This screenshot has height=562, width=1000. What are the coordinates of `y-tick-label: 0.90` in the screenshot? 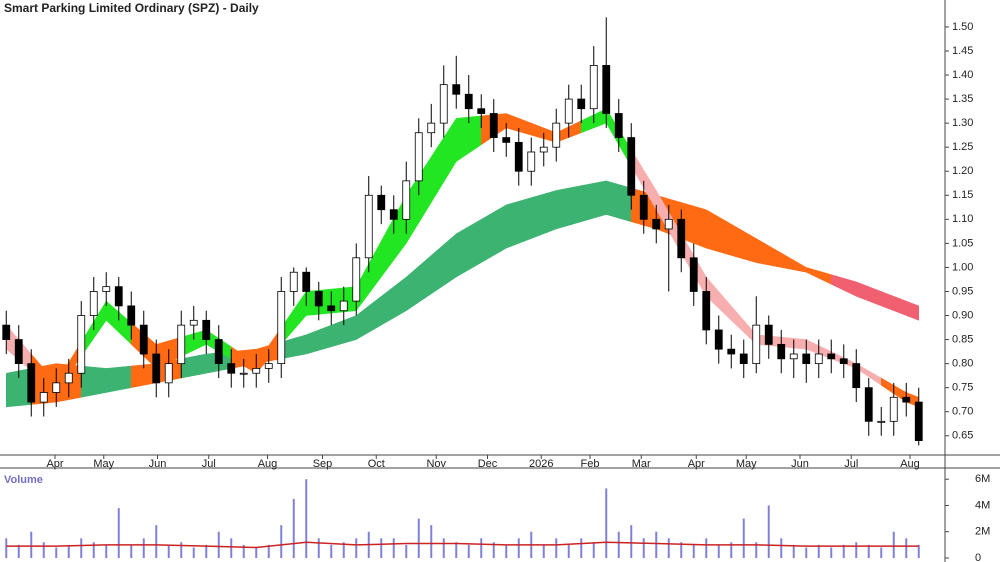 It's located at (962, 315).